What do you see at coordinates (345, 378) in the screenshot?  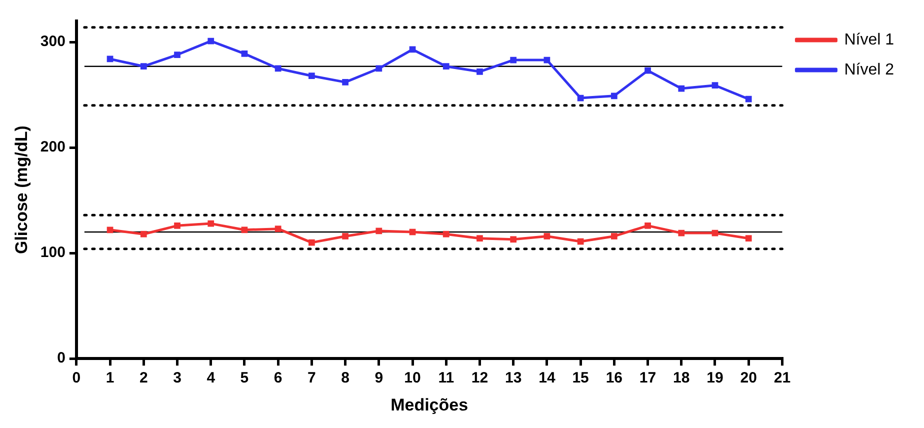 I see `x-tick-label: 8` at bounding box center [345, 378].